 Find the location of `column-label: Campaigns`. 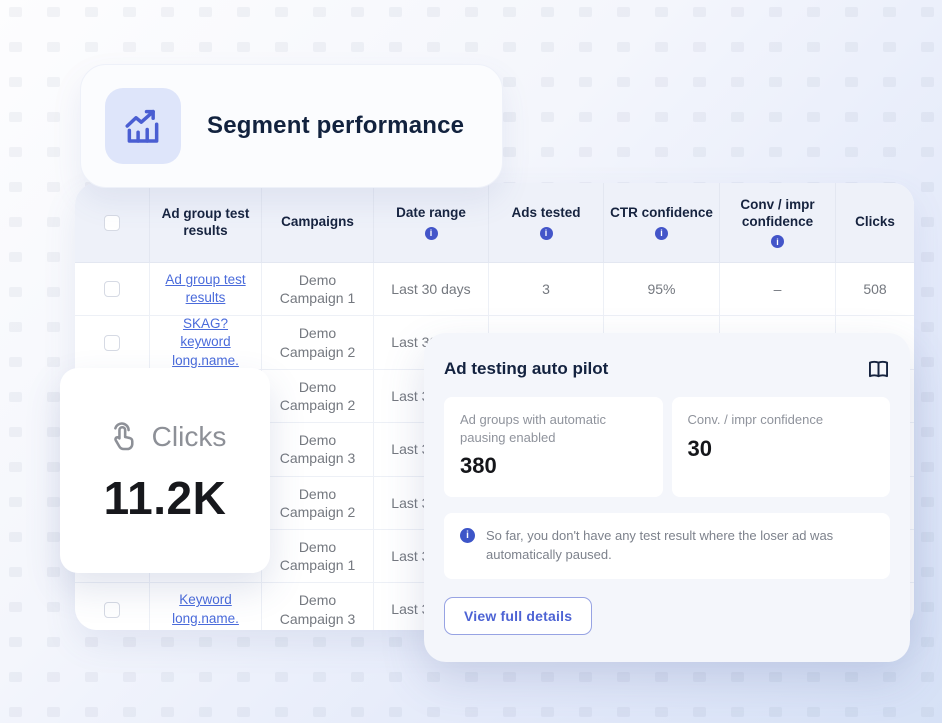

column-label: Campaigns is located at coordinates (317, 222).